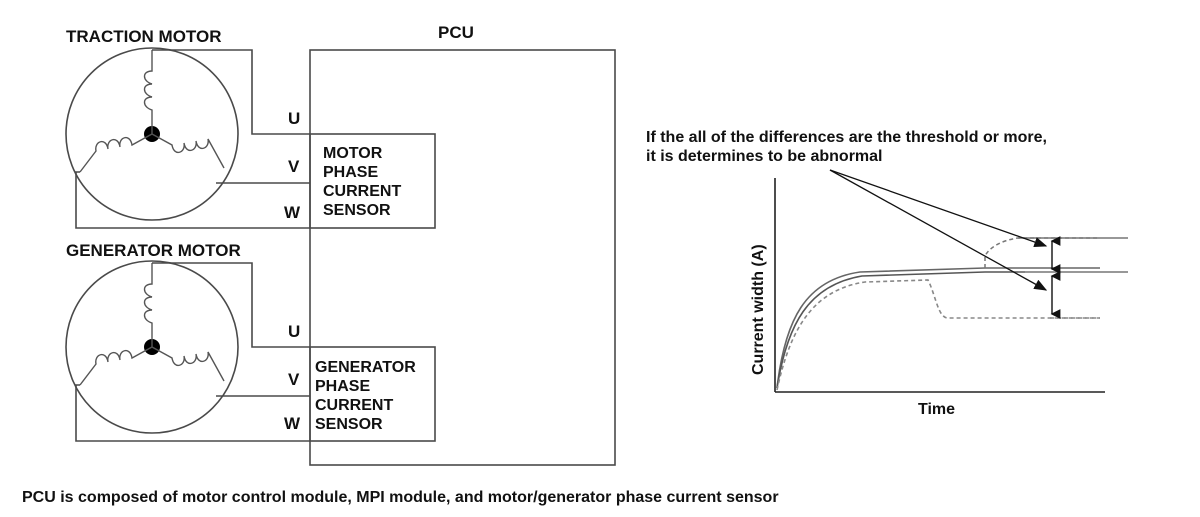 This screenshot has width=1200, height=517. What do you see at coordinates (231, 92) in the screenshot?
I see `traction-lead-u` at bounding box center [231, 92].